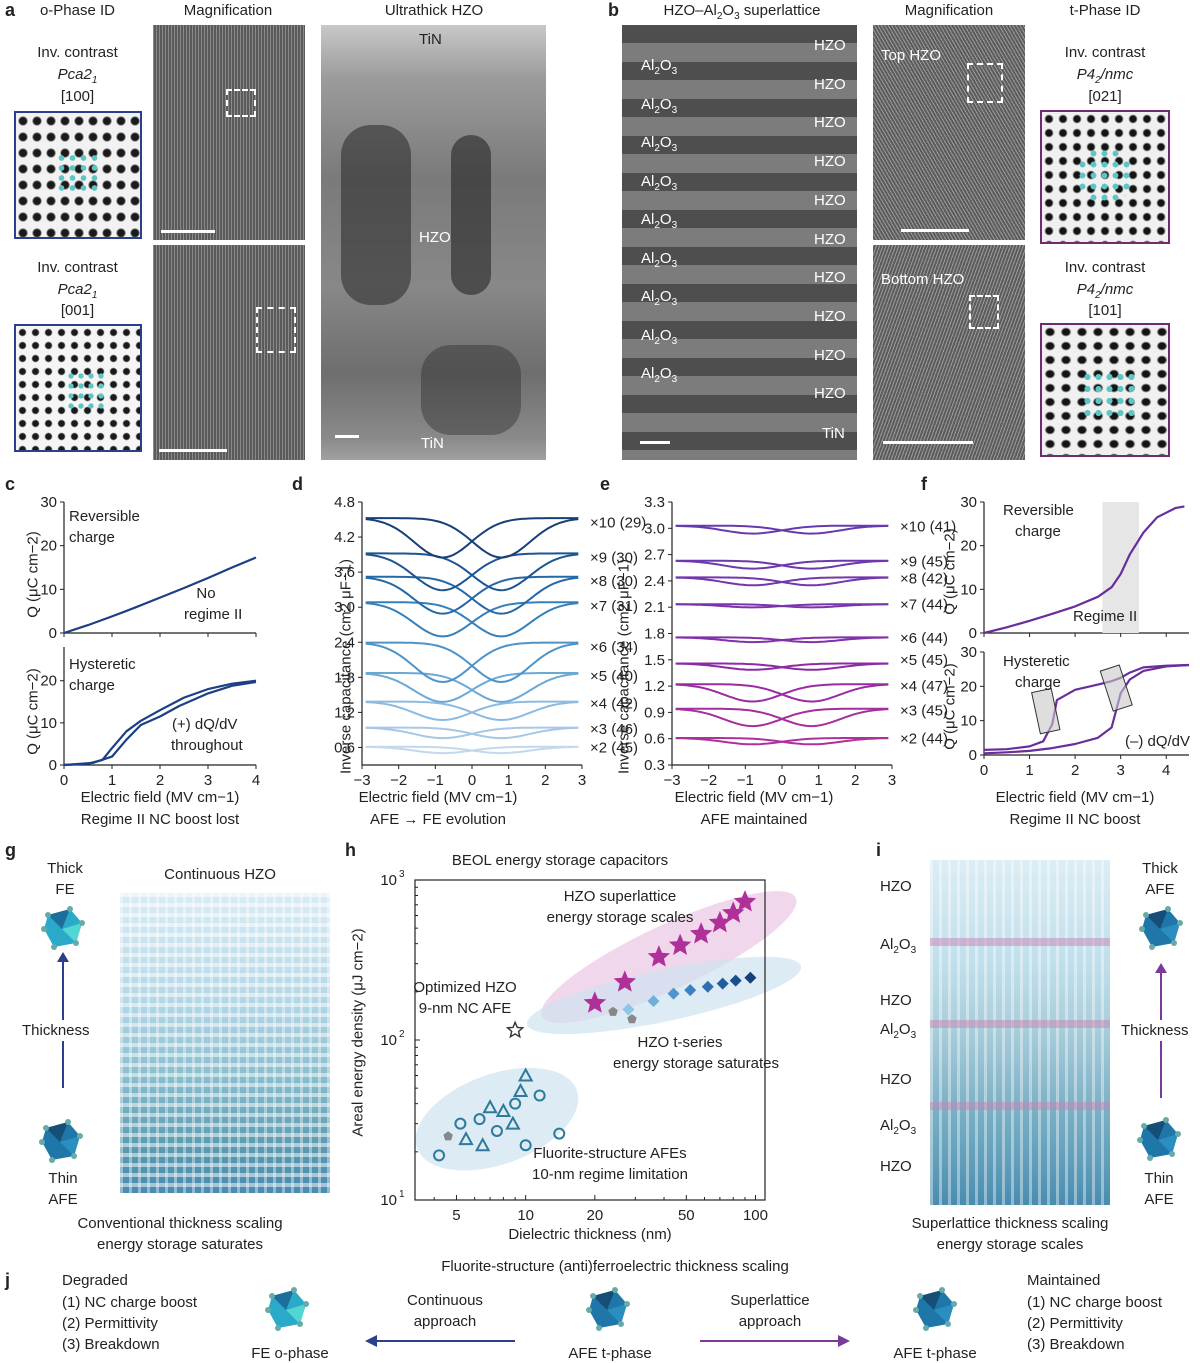  Describe the element at coordinates (434, 10) in the screenshot. I see `a-col3-title: Ultrathick HZO` at that location.